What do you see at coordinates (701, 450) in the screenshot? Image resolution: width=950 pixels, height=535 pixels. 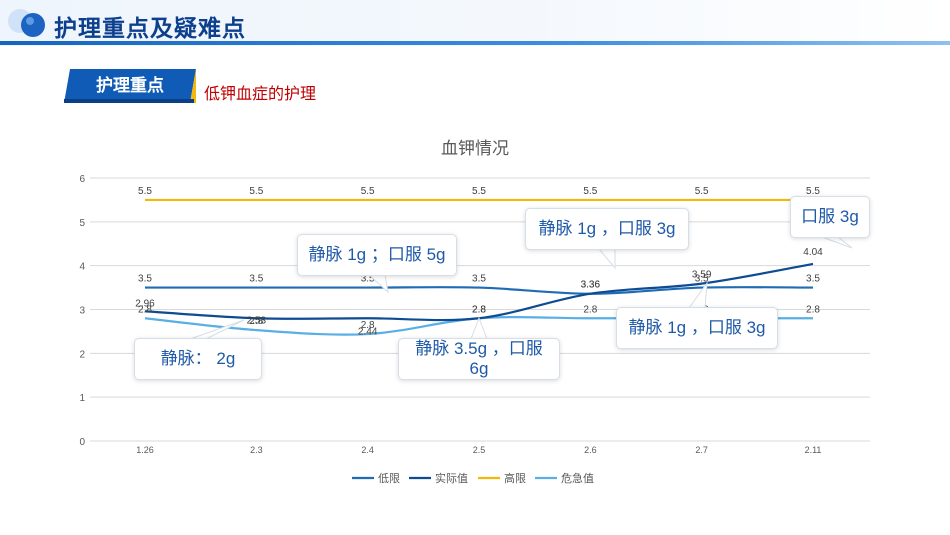 I see `x-tick-label: 2.7` at bounding box center [701, 450].